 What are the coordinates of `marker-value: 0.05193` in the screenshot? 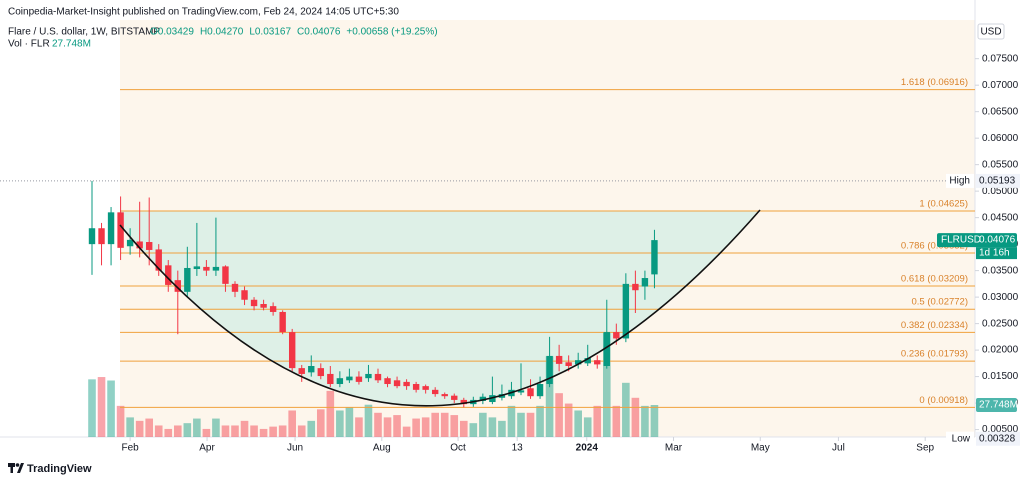 It's located at (997, 181).